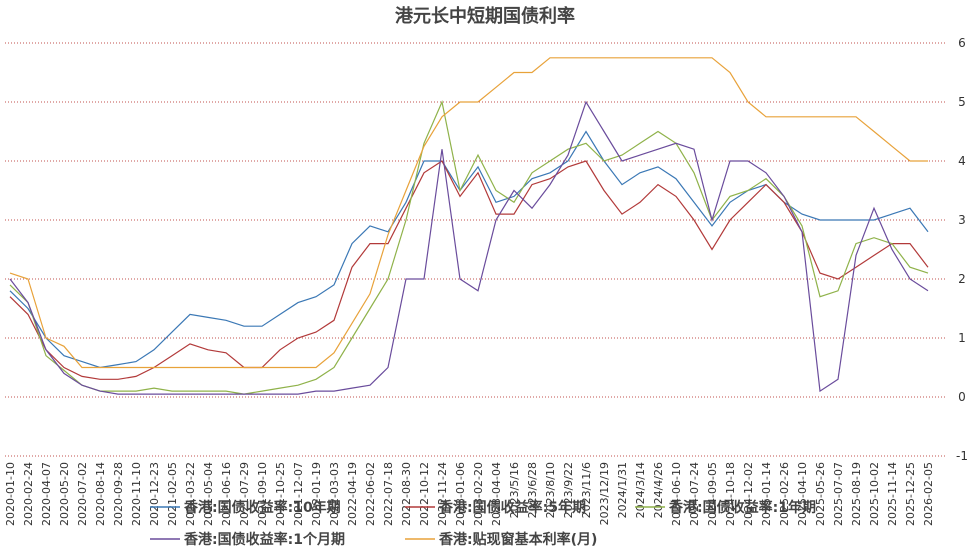 The width and height of the screenshot is (971, 551). I want to click on x-tick-label: 2023/12/19, so click(604, 493).